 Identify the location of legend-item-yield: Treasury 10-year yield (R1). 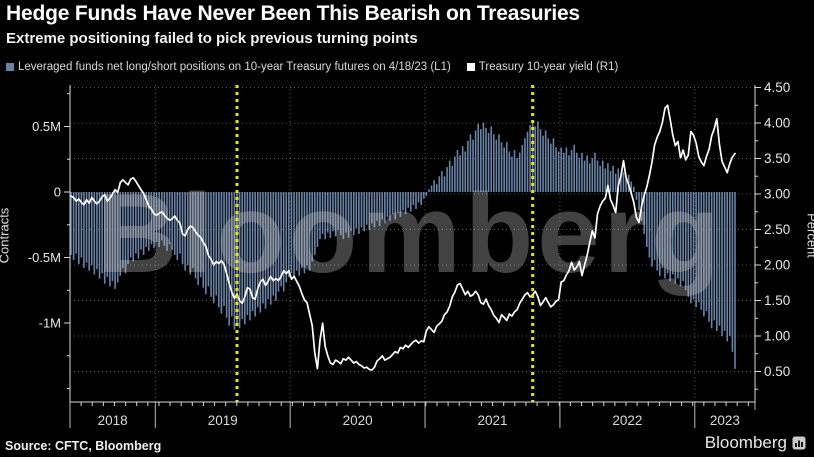
(542, 67).